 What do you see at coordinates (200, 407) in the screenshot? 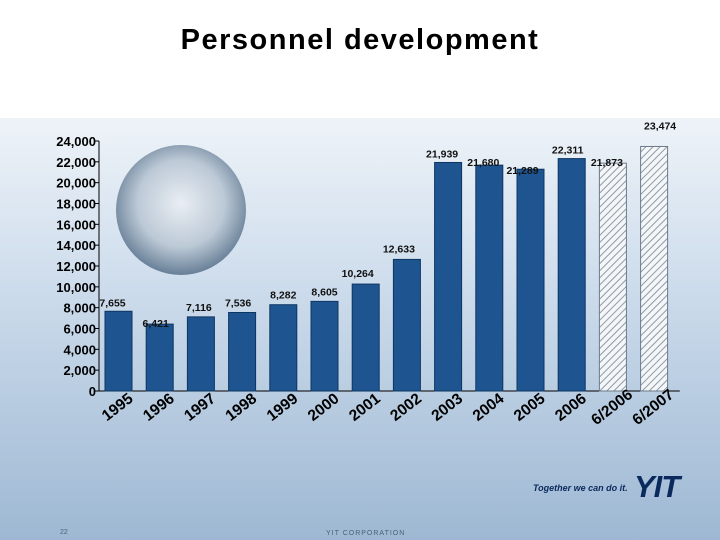
I see `category-label: 1997` at bounding box center [200, 407].